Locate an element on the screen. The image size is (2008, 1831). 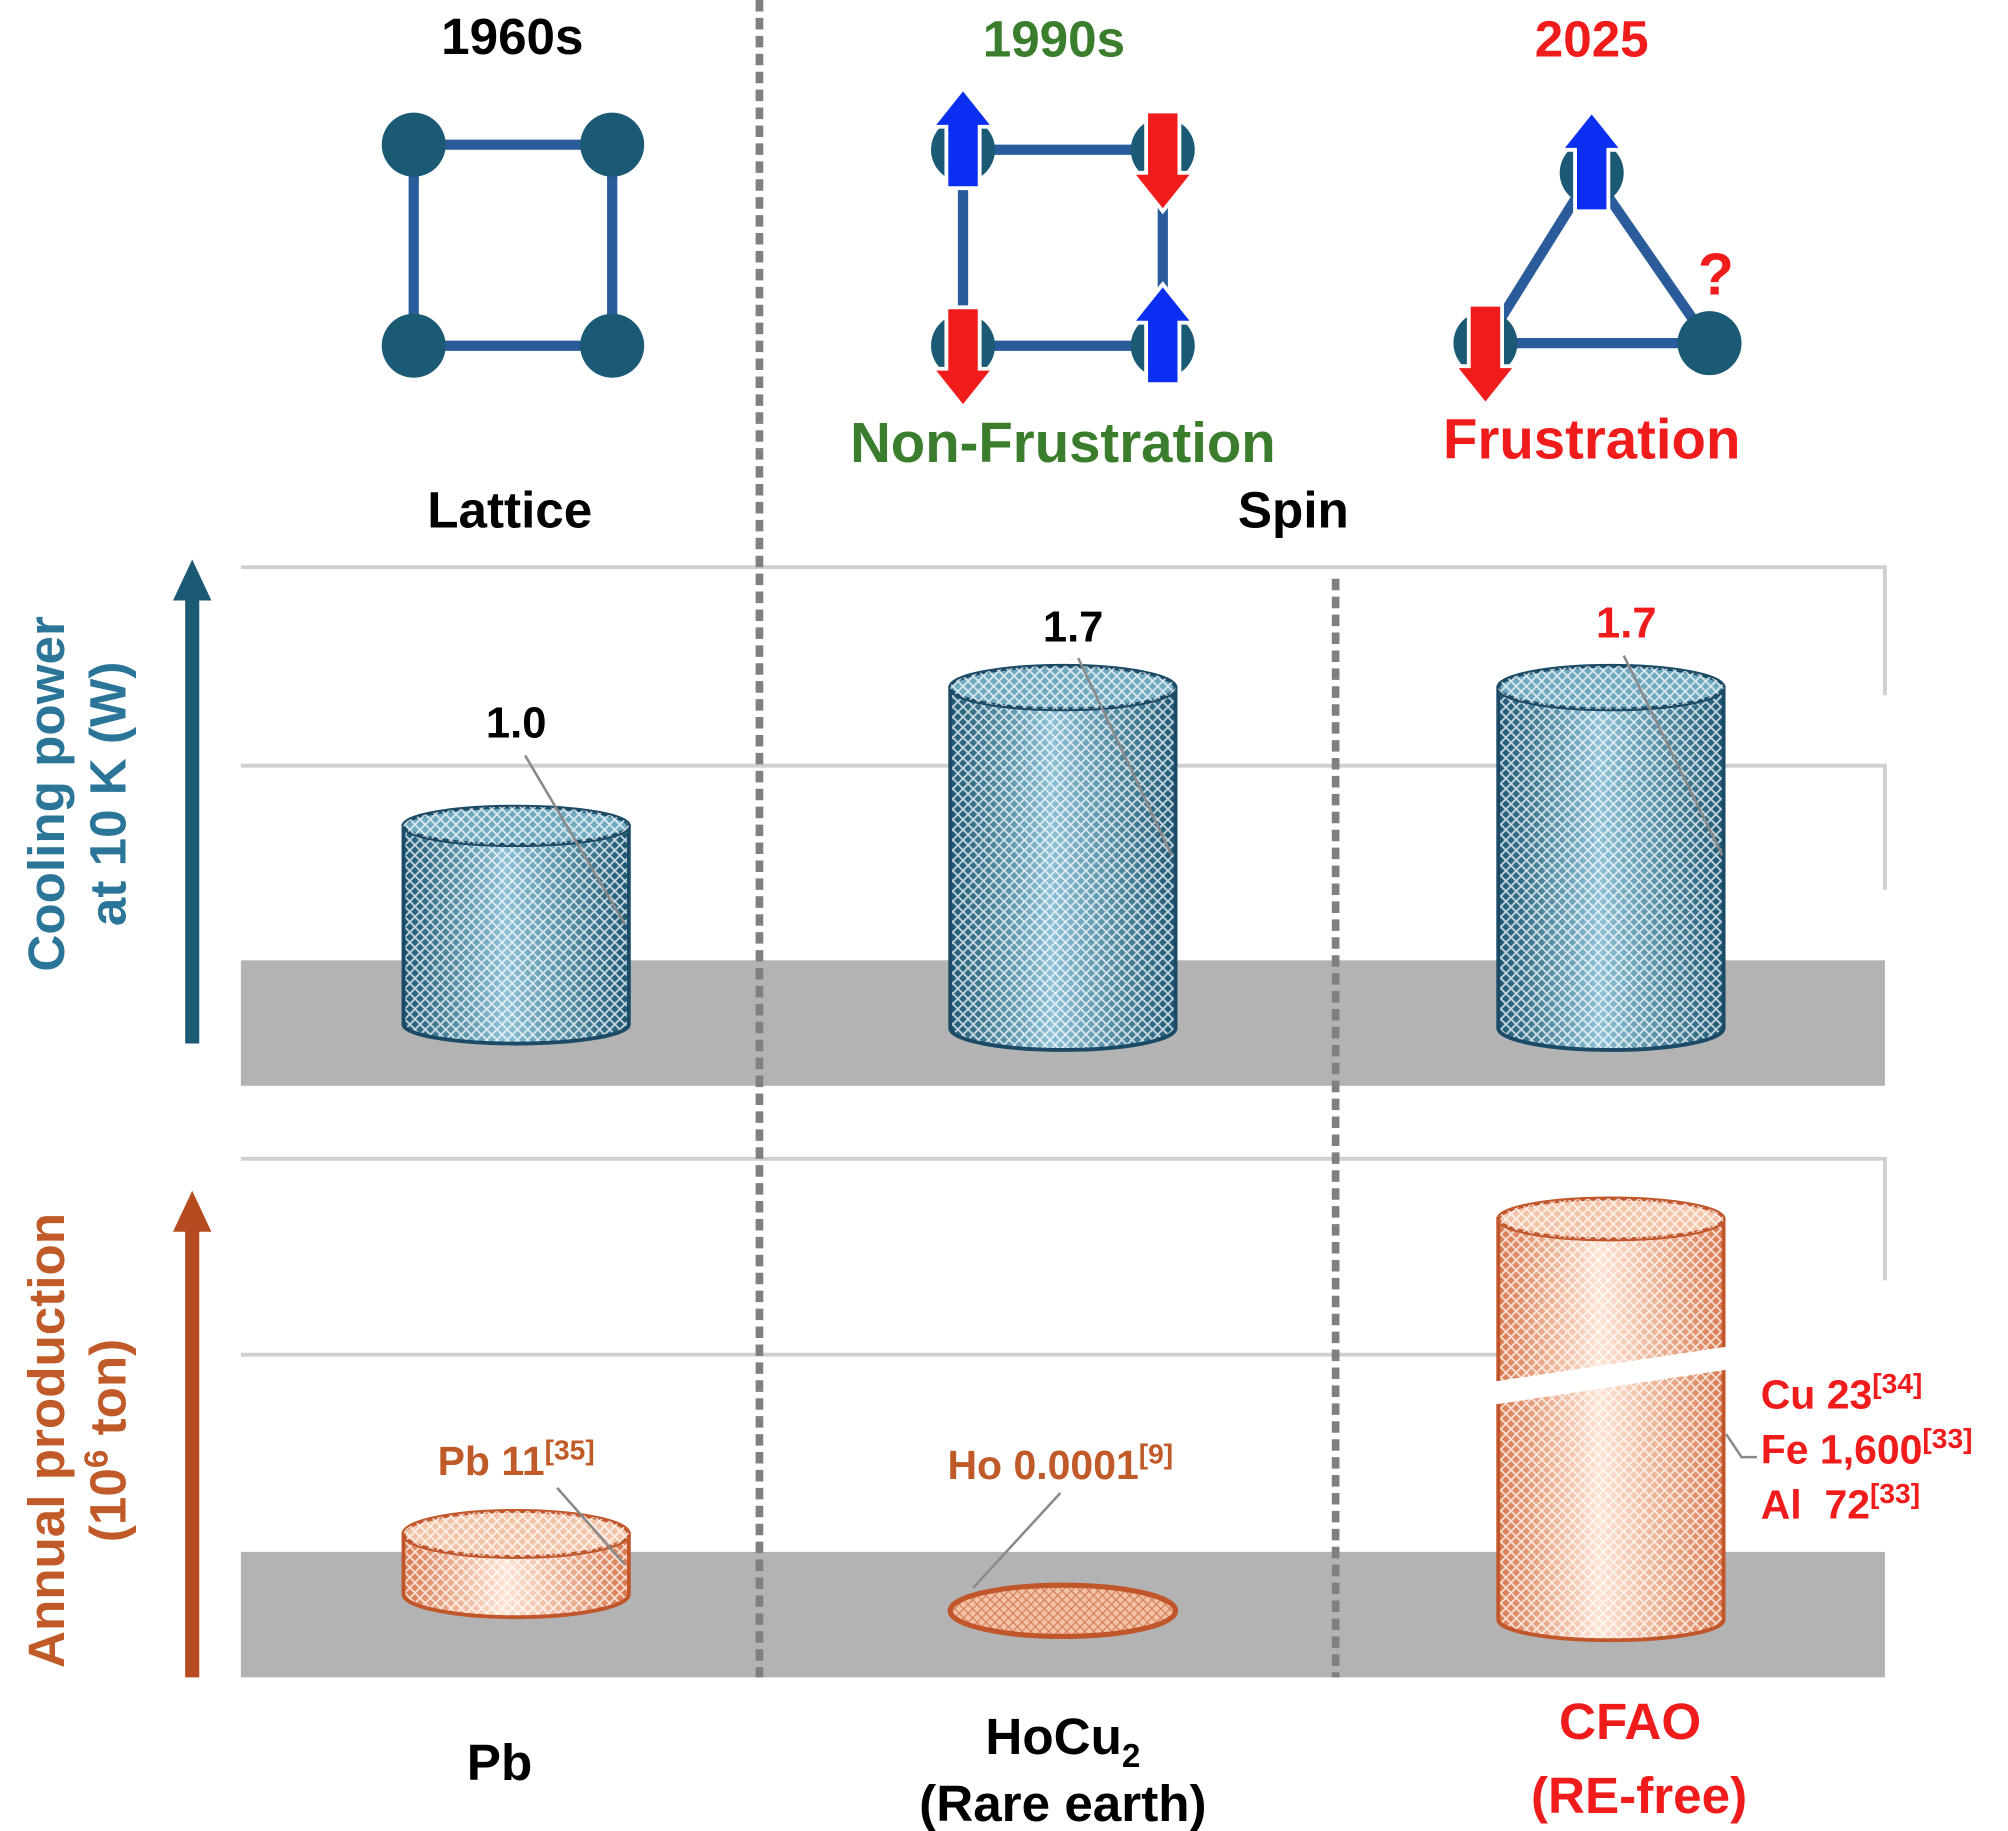
axis-label: Annual production is located at coordinates (46, 1440).